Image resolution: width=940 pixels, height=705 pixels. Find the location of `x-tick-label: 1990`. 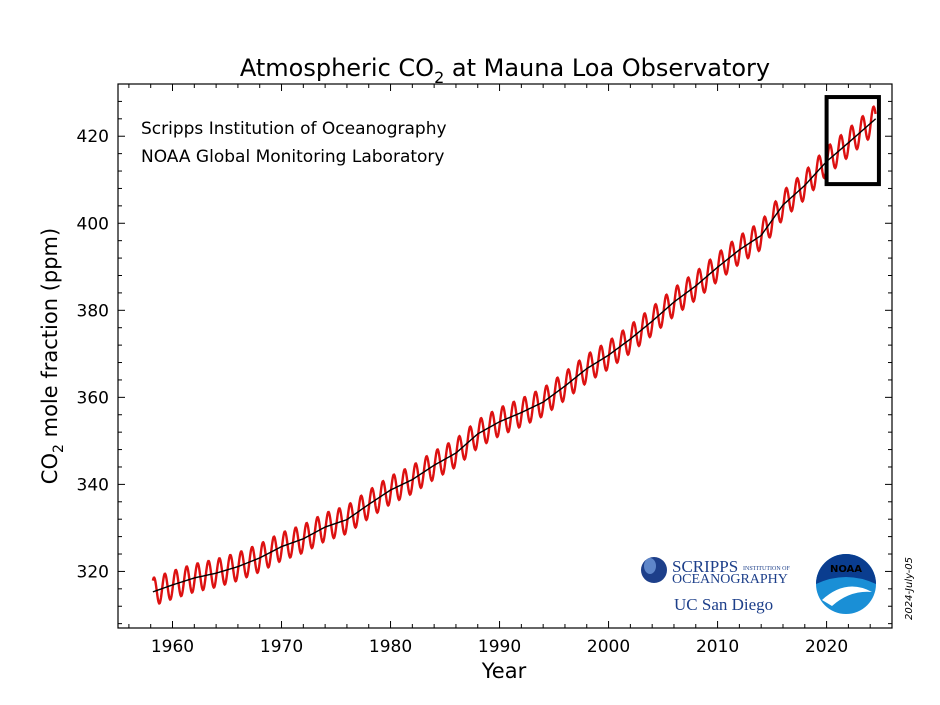

x-tick-label: 1990 is located at coordinates (499, 647).